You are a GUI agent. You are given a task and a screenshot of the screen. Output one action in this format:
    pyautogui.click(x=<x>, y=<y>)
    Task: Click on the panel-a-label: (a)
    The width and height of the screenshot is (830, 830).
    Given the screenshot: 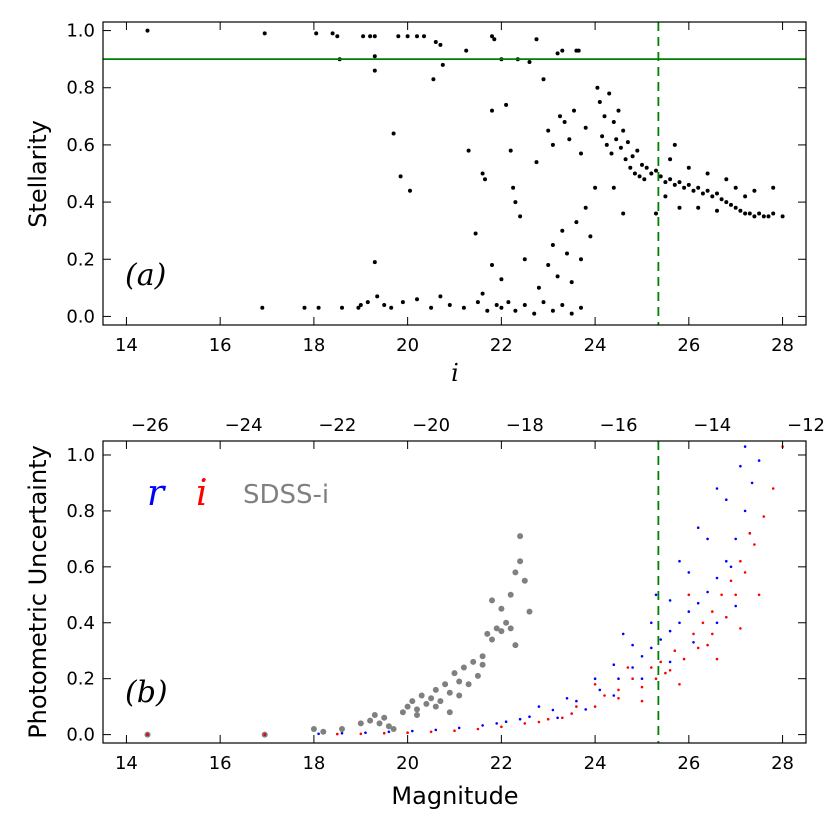 What is the action you would take?
    pyautogui.click(x=145, y=275)
    